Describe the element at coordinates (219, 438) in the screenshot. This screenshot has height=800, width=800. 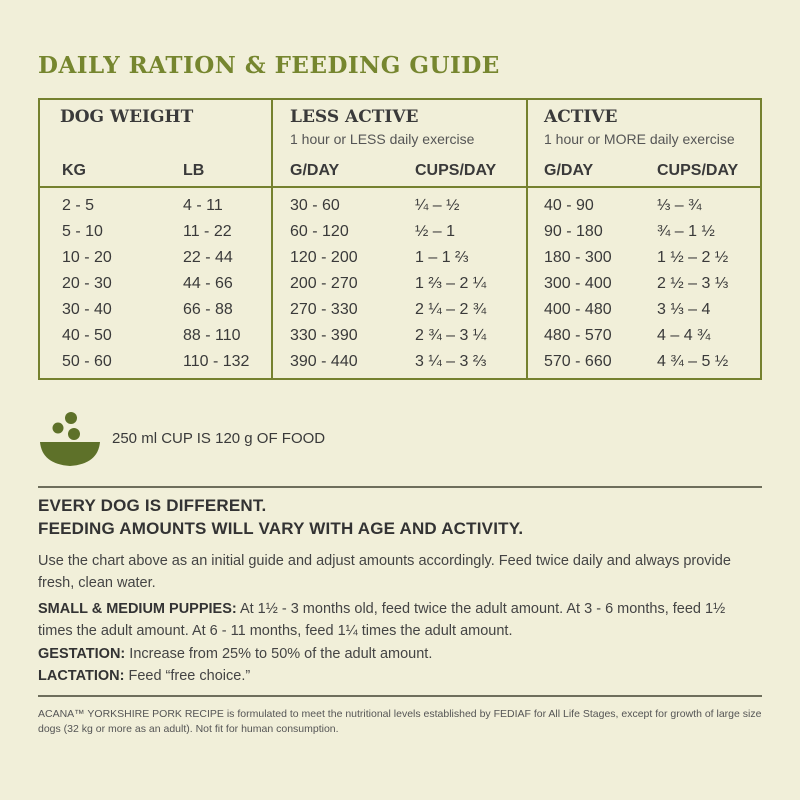
I see `cup-measure-text: 250 ml CUP IS 120 g OF FOOD` at that location.